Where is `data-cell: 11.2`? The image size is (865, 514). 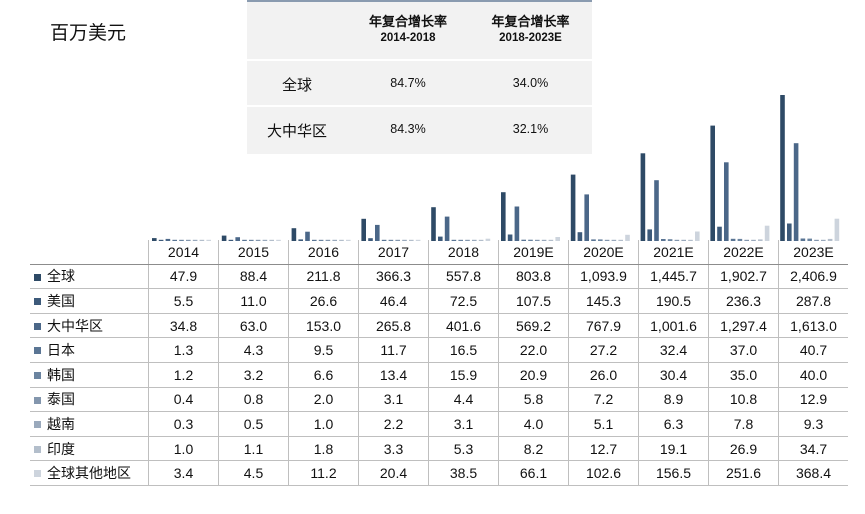
data-cell: 11.2 is located at coordinates (323, 473).